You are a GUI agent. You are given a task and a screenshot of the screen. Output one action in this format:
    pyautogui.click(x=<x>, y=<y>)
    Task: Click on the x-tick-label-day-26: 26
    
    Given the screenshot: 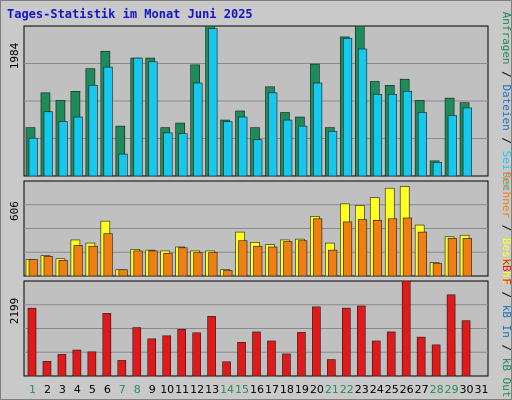 What is the action you would take?
    pyautogui.click(x=407, y=389)
    